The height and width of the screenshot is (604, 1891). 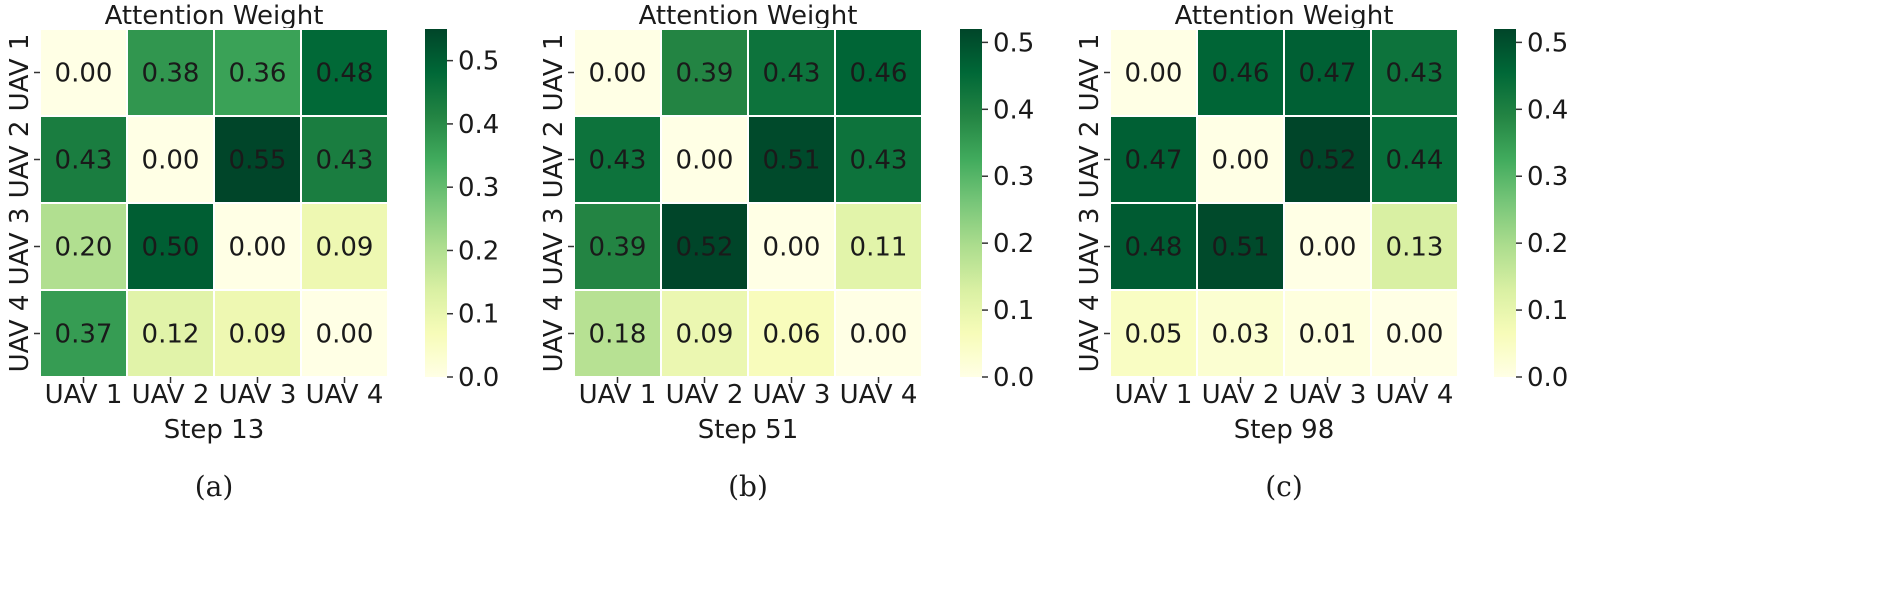 I want to click on x-axis-label: Step 98, so click(x=1284, y=430).